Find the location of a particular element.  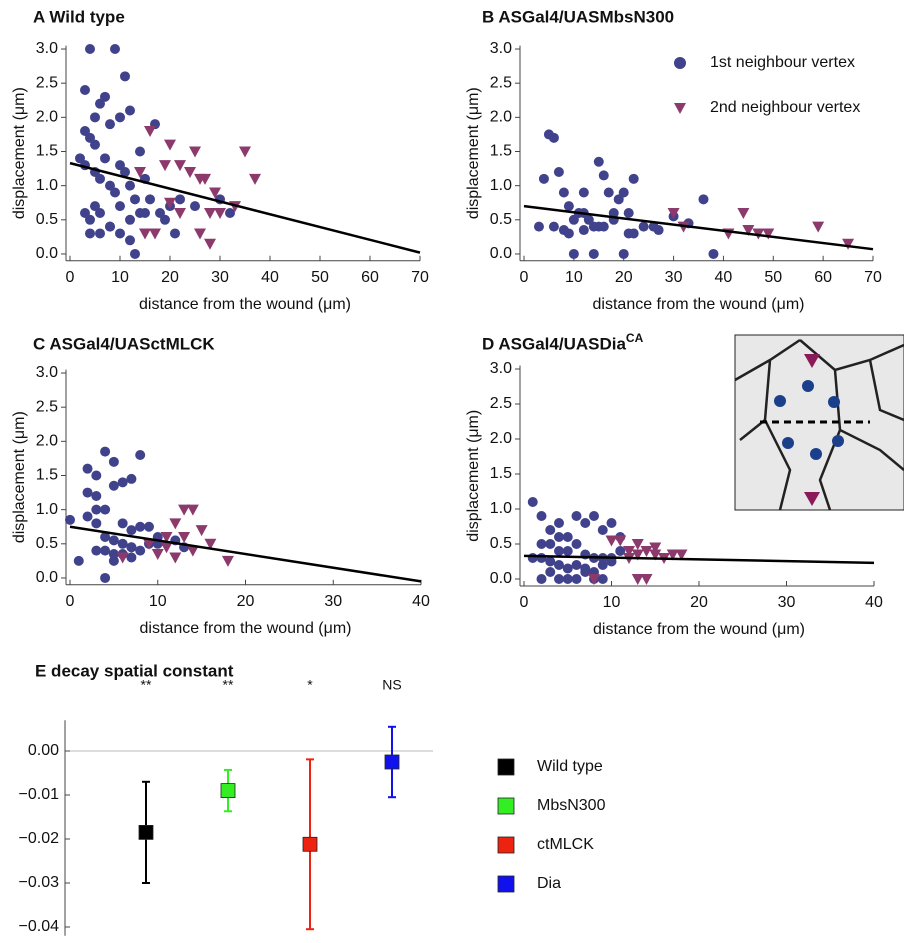

y-tick-label: 2.5 is located at coordinates (501, 82).